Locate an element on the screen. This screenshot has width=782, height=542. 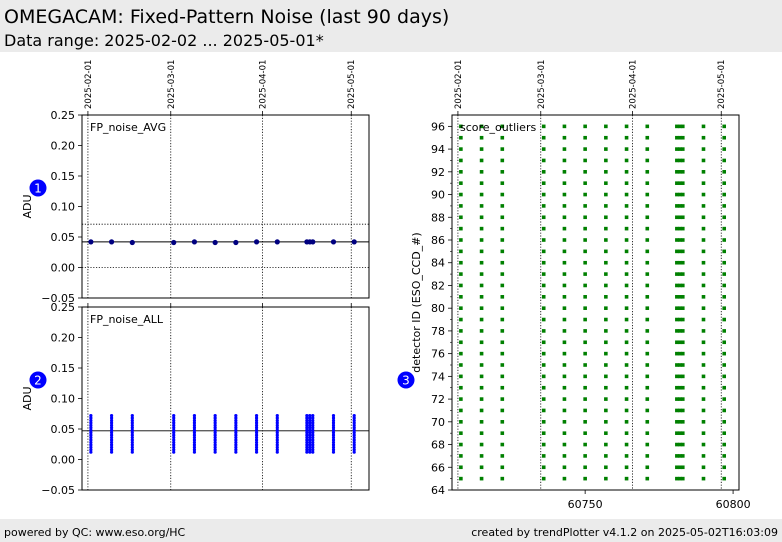
y-tick-label: 66 is located at coordinates (438, 467).